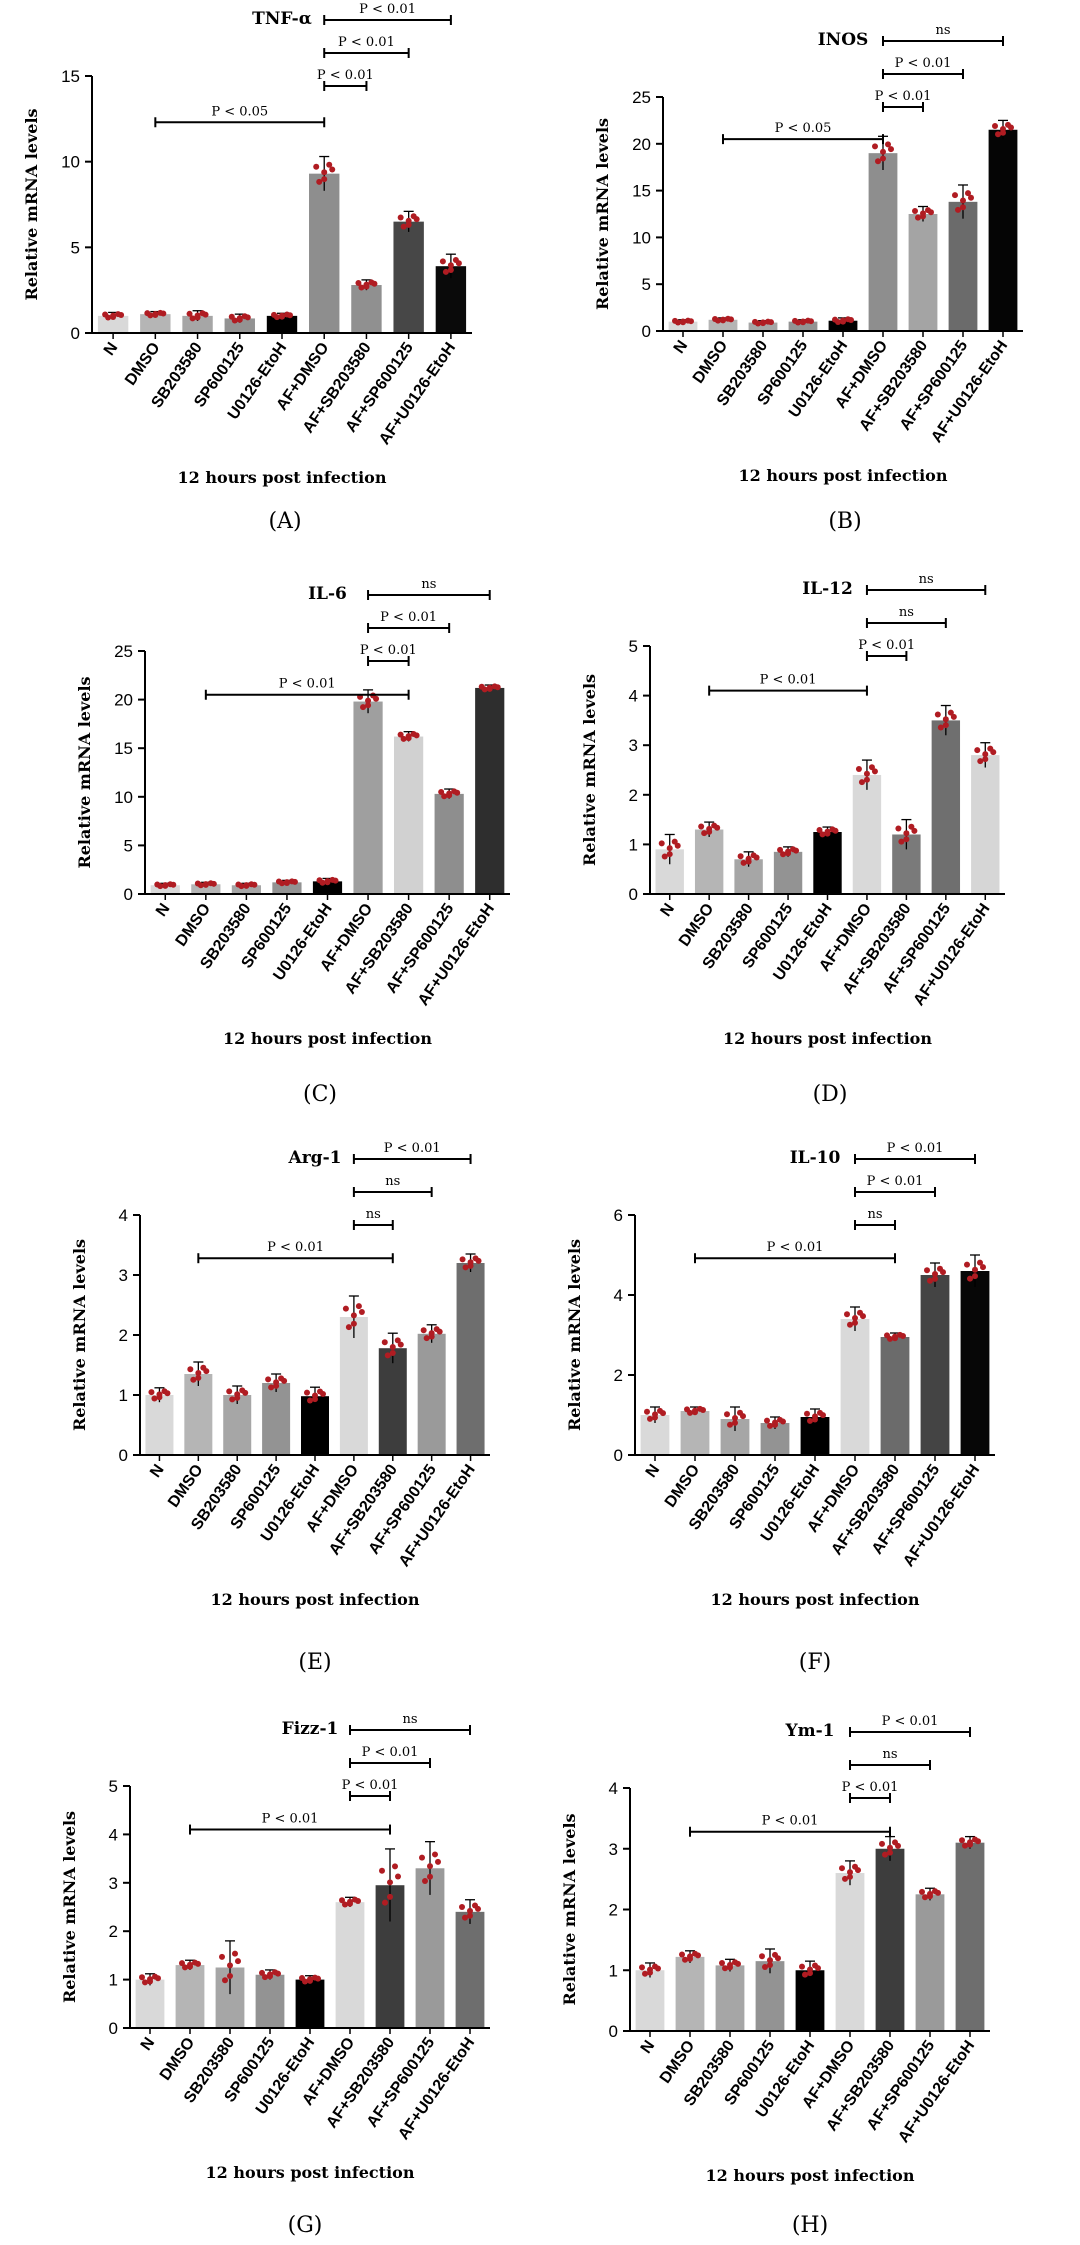  I want to click on significance-label: P < 0.05, so click(239, 111).